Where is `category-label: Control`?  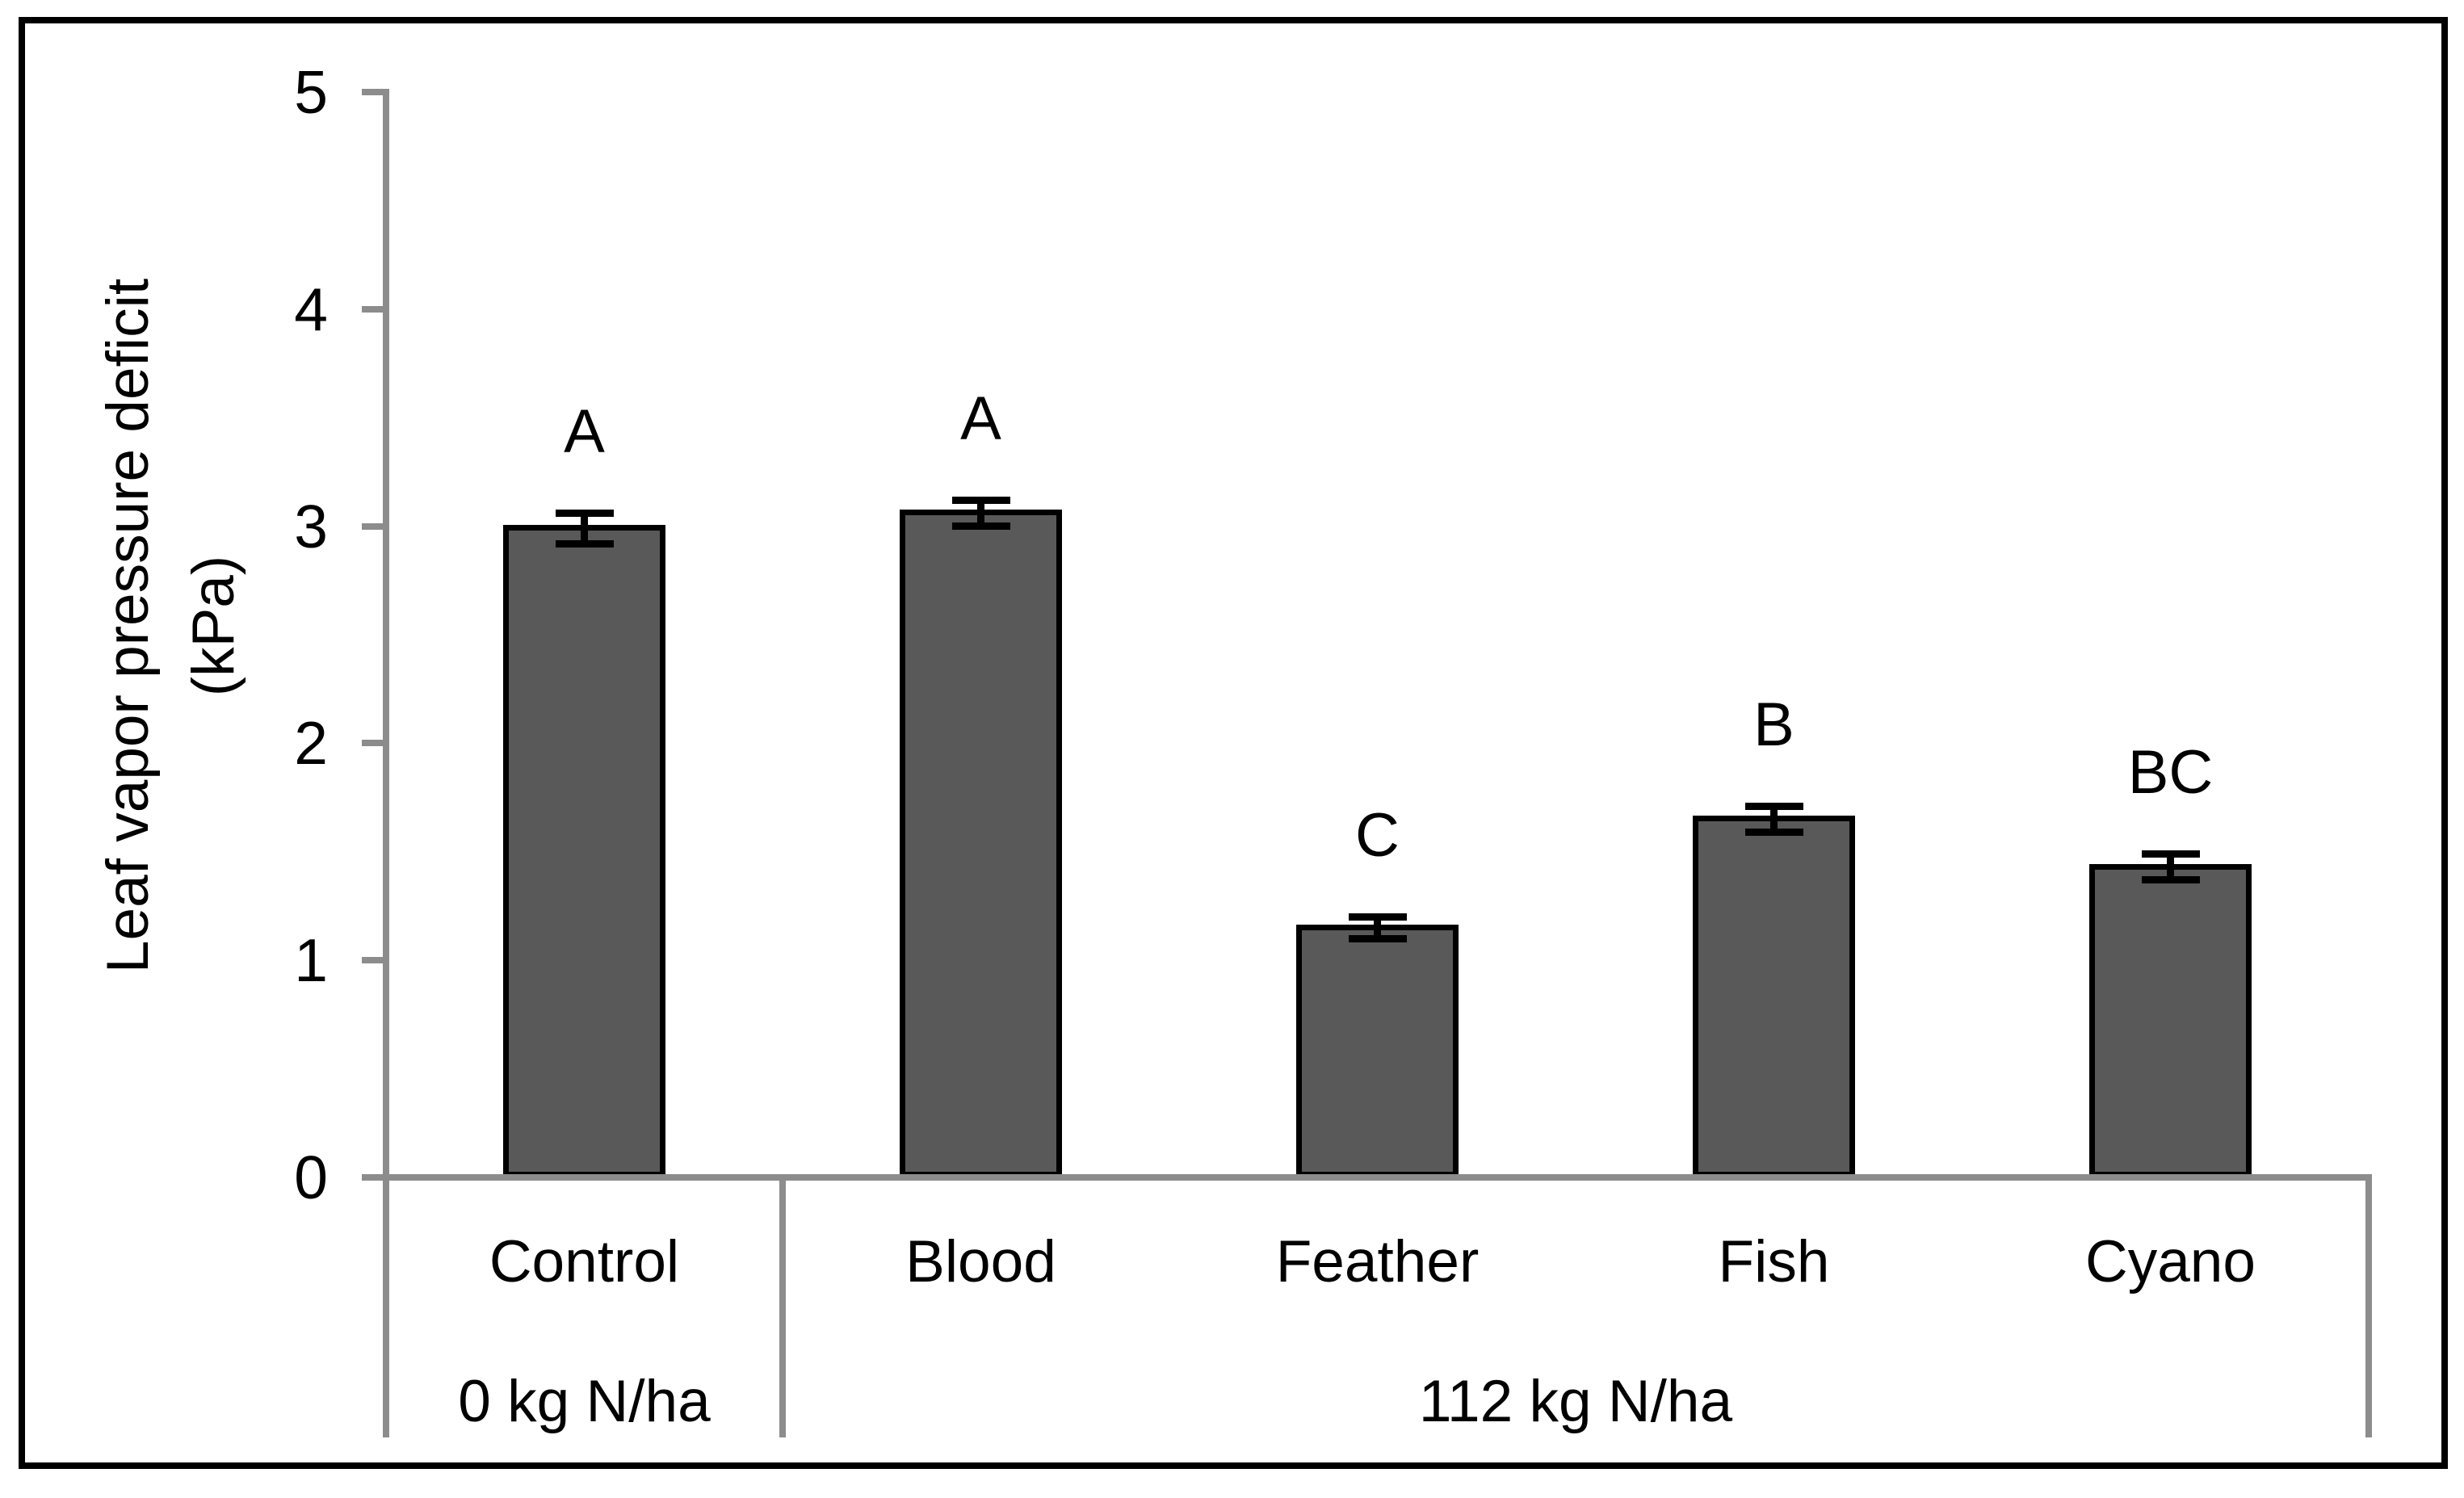
category-label: Control is located at coordinates (584, 1261).